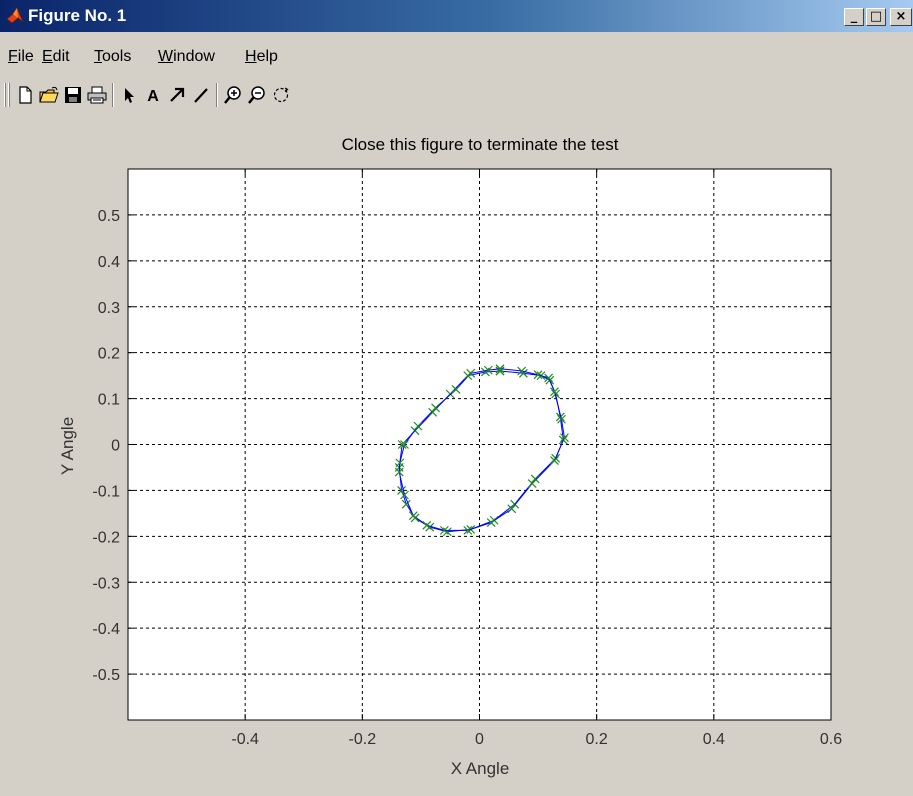 This screenshot has width=913, height=796. What do you see at coordinates (67, 446) in the screenshot?
I see `y-axis-label: Y Angle` at bounding box center [67, 446].